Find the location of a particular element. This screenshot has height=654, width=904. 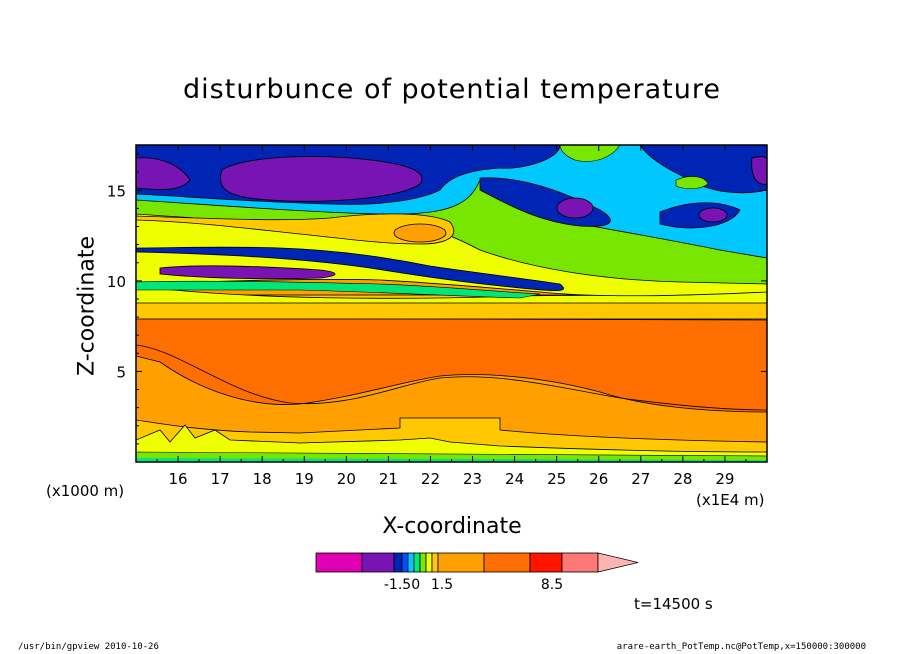

field-blob-warm is located at coordinates (420, 233).